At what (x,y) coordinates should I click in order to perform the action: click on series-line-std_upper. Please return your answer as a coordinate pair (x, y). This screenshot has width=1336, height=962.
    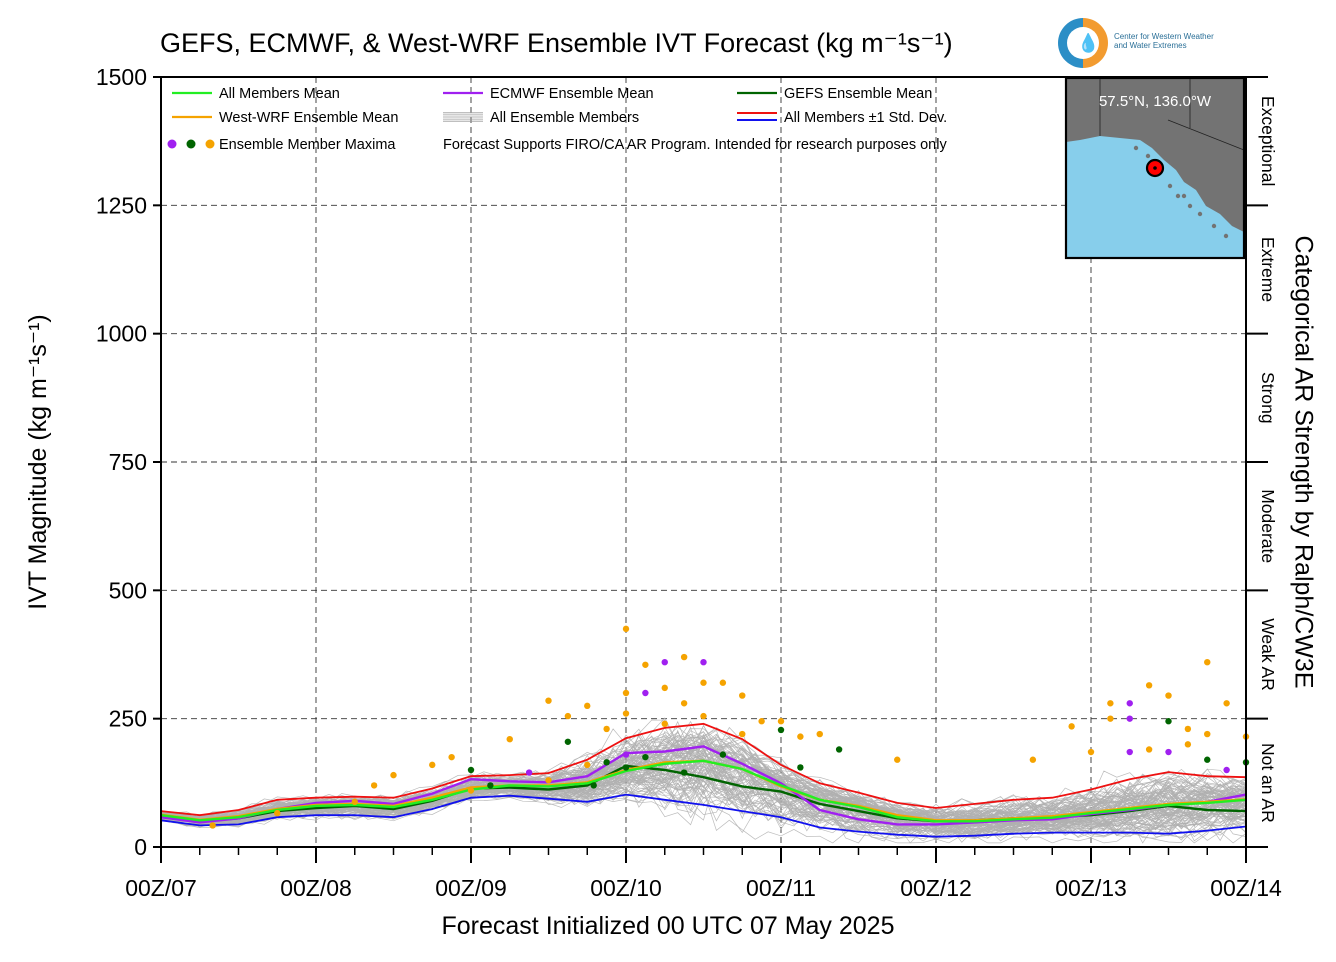
    Looking at the image, I should click on (703, 769).